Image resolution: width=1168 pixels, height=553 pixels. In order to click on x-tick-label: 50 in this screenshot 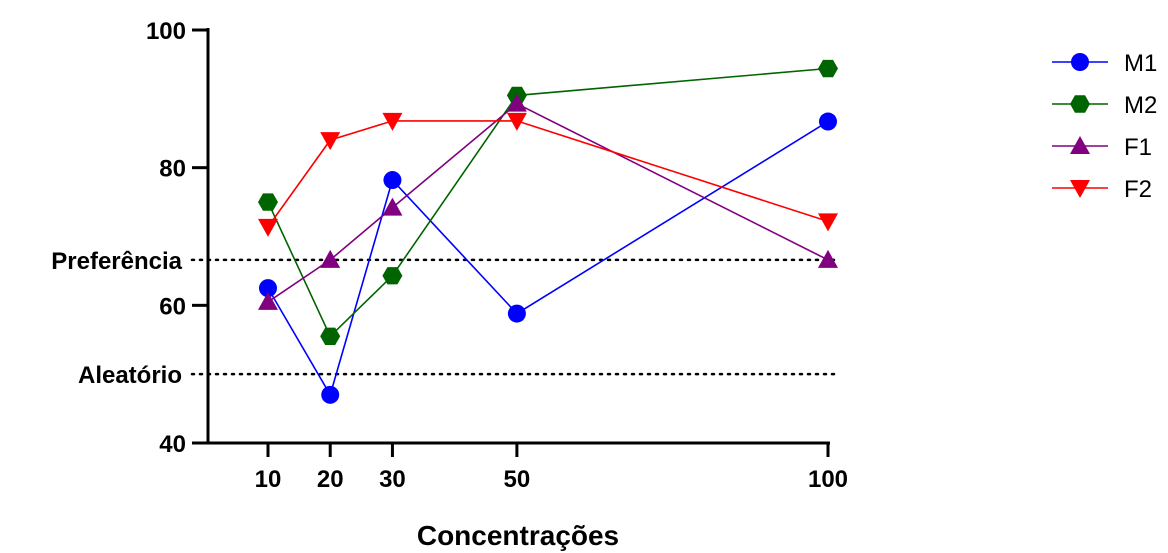, I will do `click(517, 479)`.